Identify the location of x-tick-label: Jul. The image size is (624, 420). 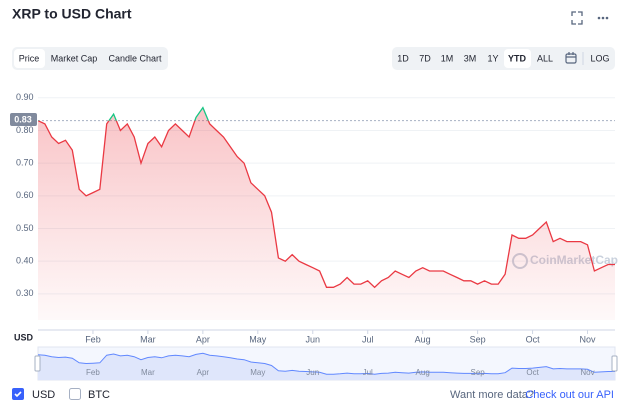
(368, 339).